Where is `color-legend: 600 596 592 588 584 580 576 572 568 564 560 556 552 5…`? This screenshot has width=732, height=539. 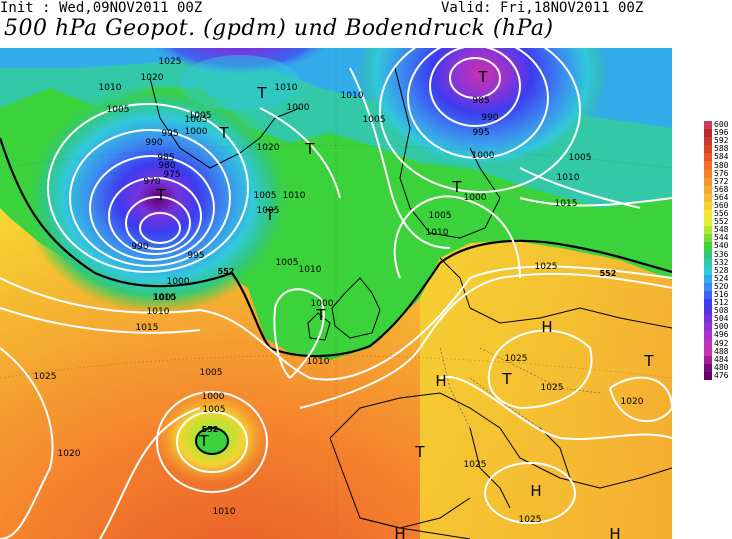
color-legend: 600 596 592 588 584 580 576 572 568 564 560 556 552 5… is located at coordinates (718, 250).